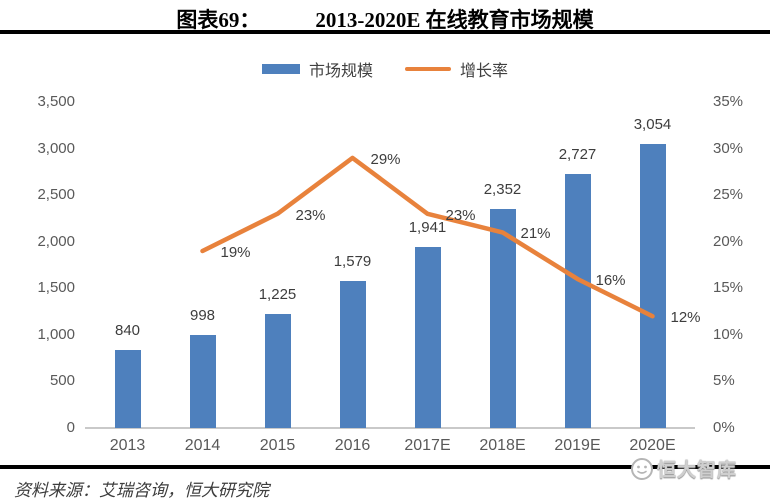 The height and width of the screenshot is (502, 770). Describe the element at coordinates (340, 71) in the screenshot. I see `legend-label-market-size: 市场规模` at that location.